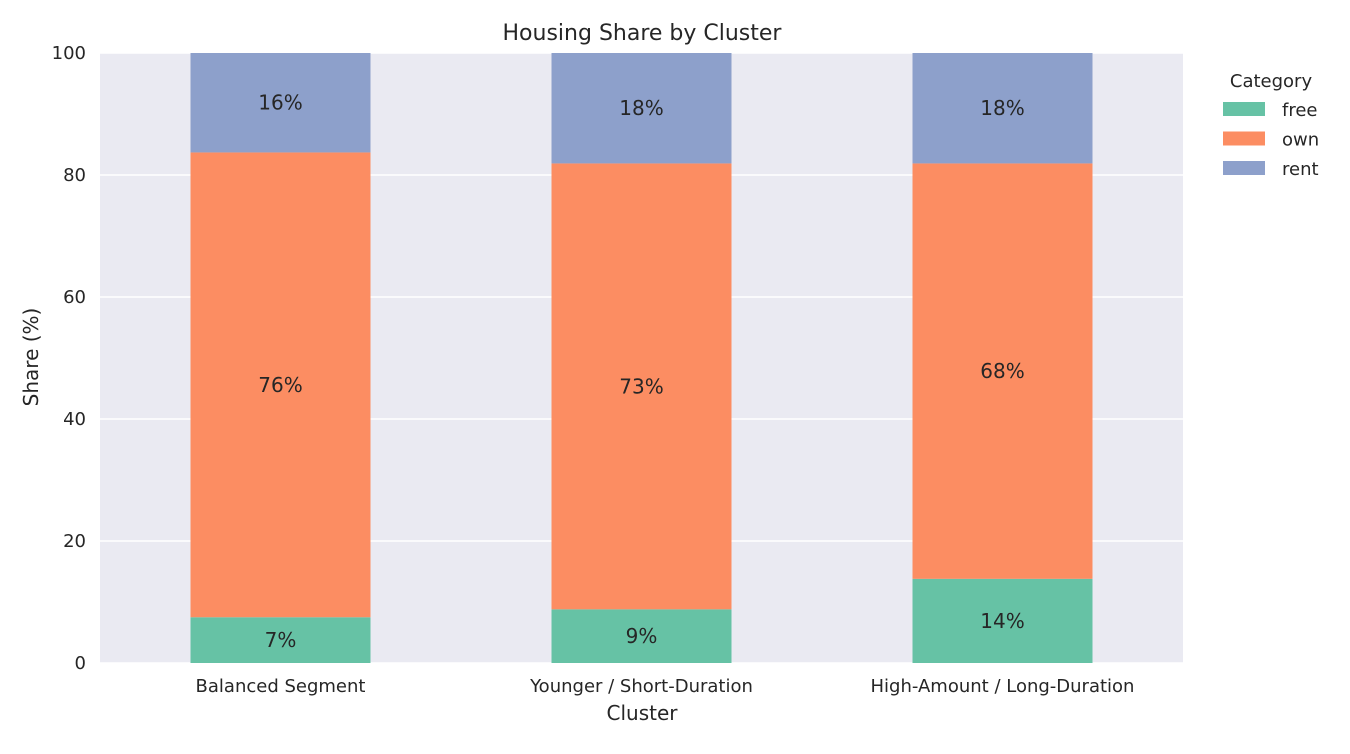 The image size is (1350, 754). I want to click on bar-value-label: 9%, so click(642, 636).